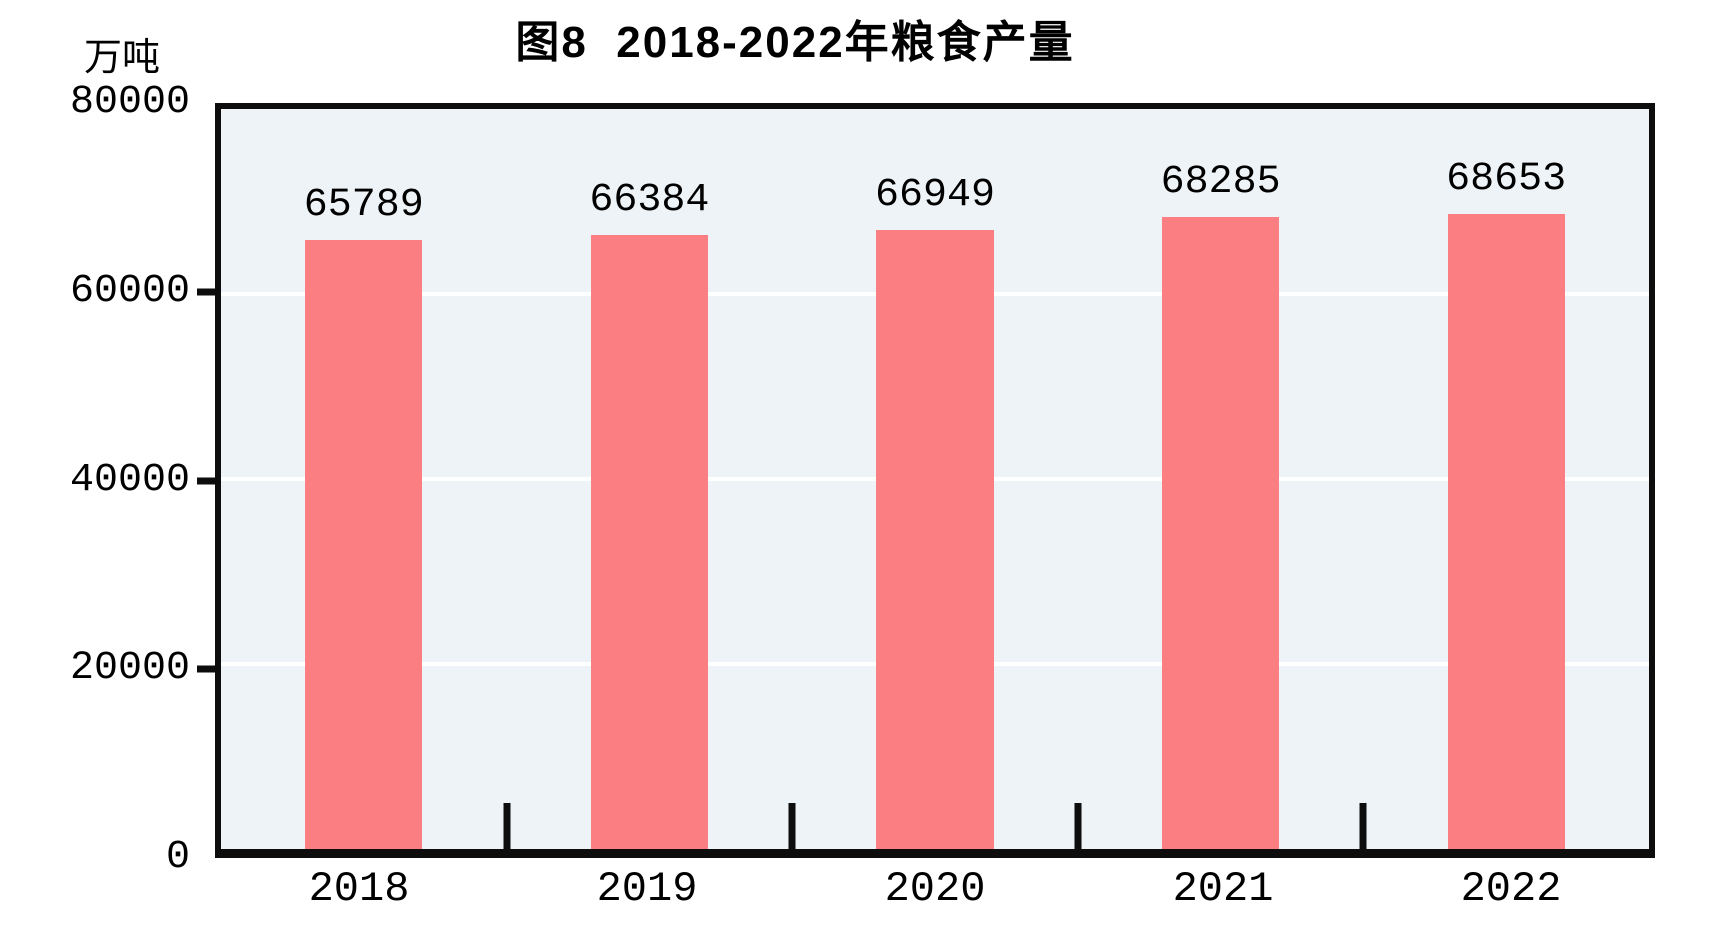 The width and height of the screenshot is (1716, 952). What do you see at coordinates (934, 195) in the screenshot?
I see `bar-value-label: 66949` at bounding box center [934, 195].